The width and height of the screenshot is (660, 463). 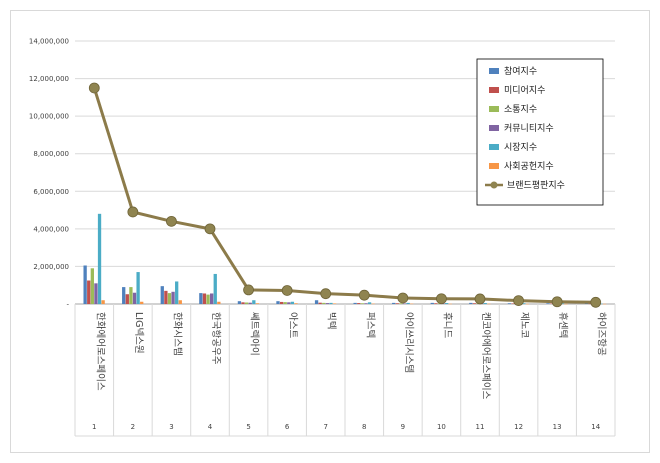 I want to click on y-tick-label: 14,000,000, so click(x=49, y=42).